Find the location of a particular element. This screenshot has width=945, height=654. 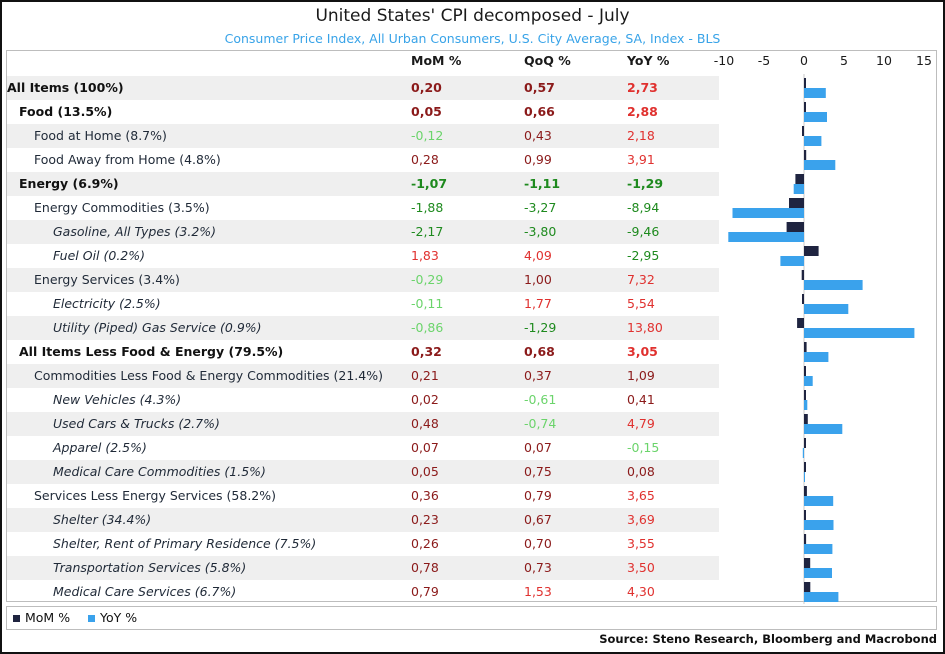

cell-yoy: 3,05 is located at coordinates (642, 351).